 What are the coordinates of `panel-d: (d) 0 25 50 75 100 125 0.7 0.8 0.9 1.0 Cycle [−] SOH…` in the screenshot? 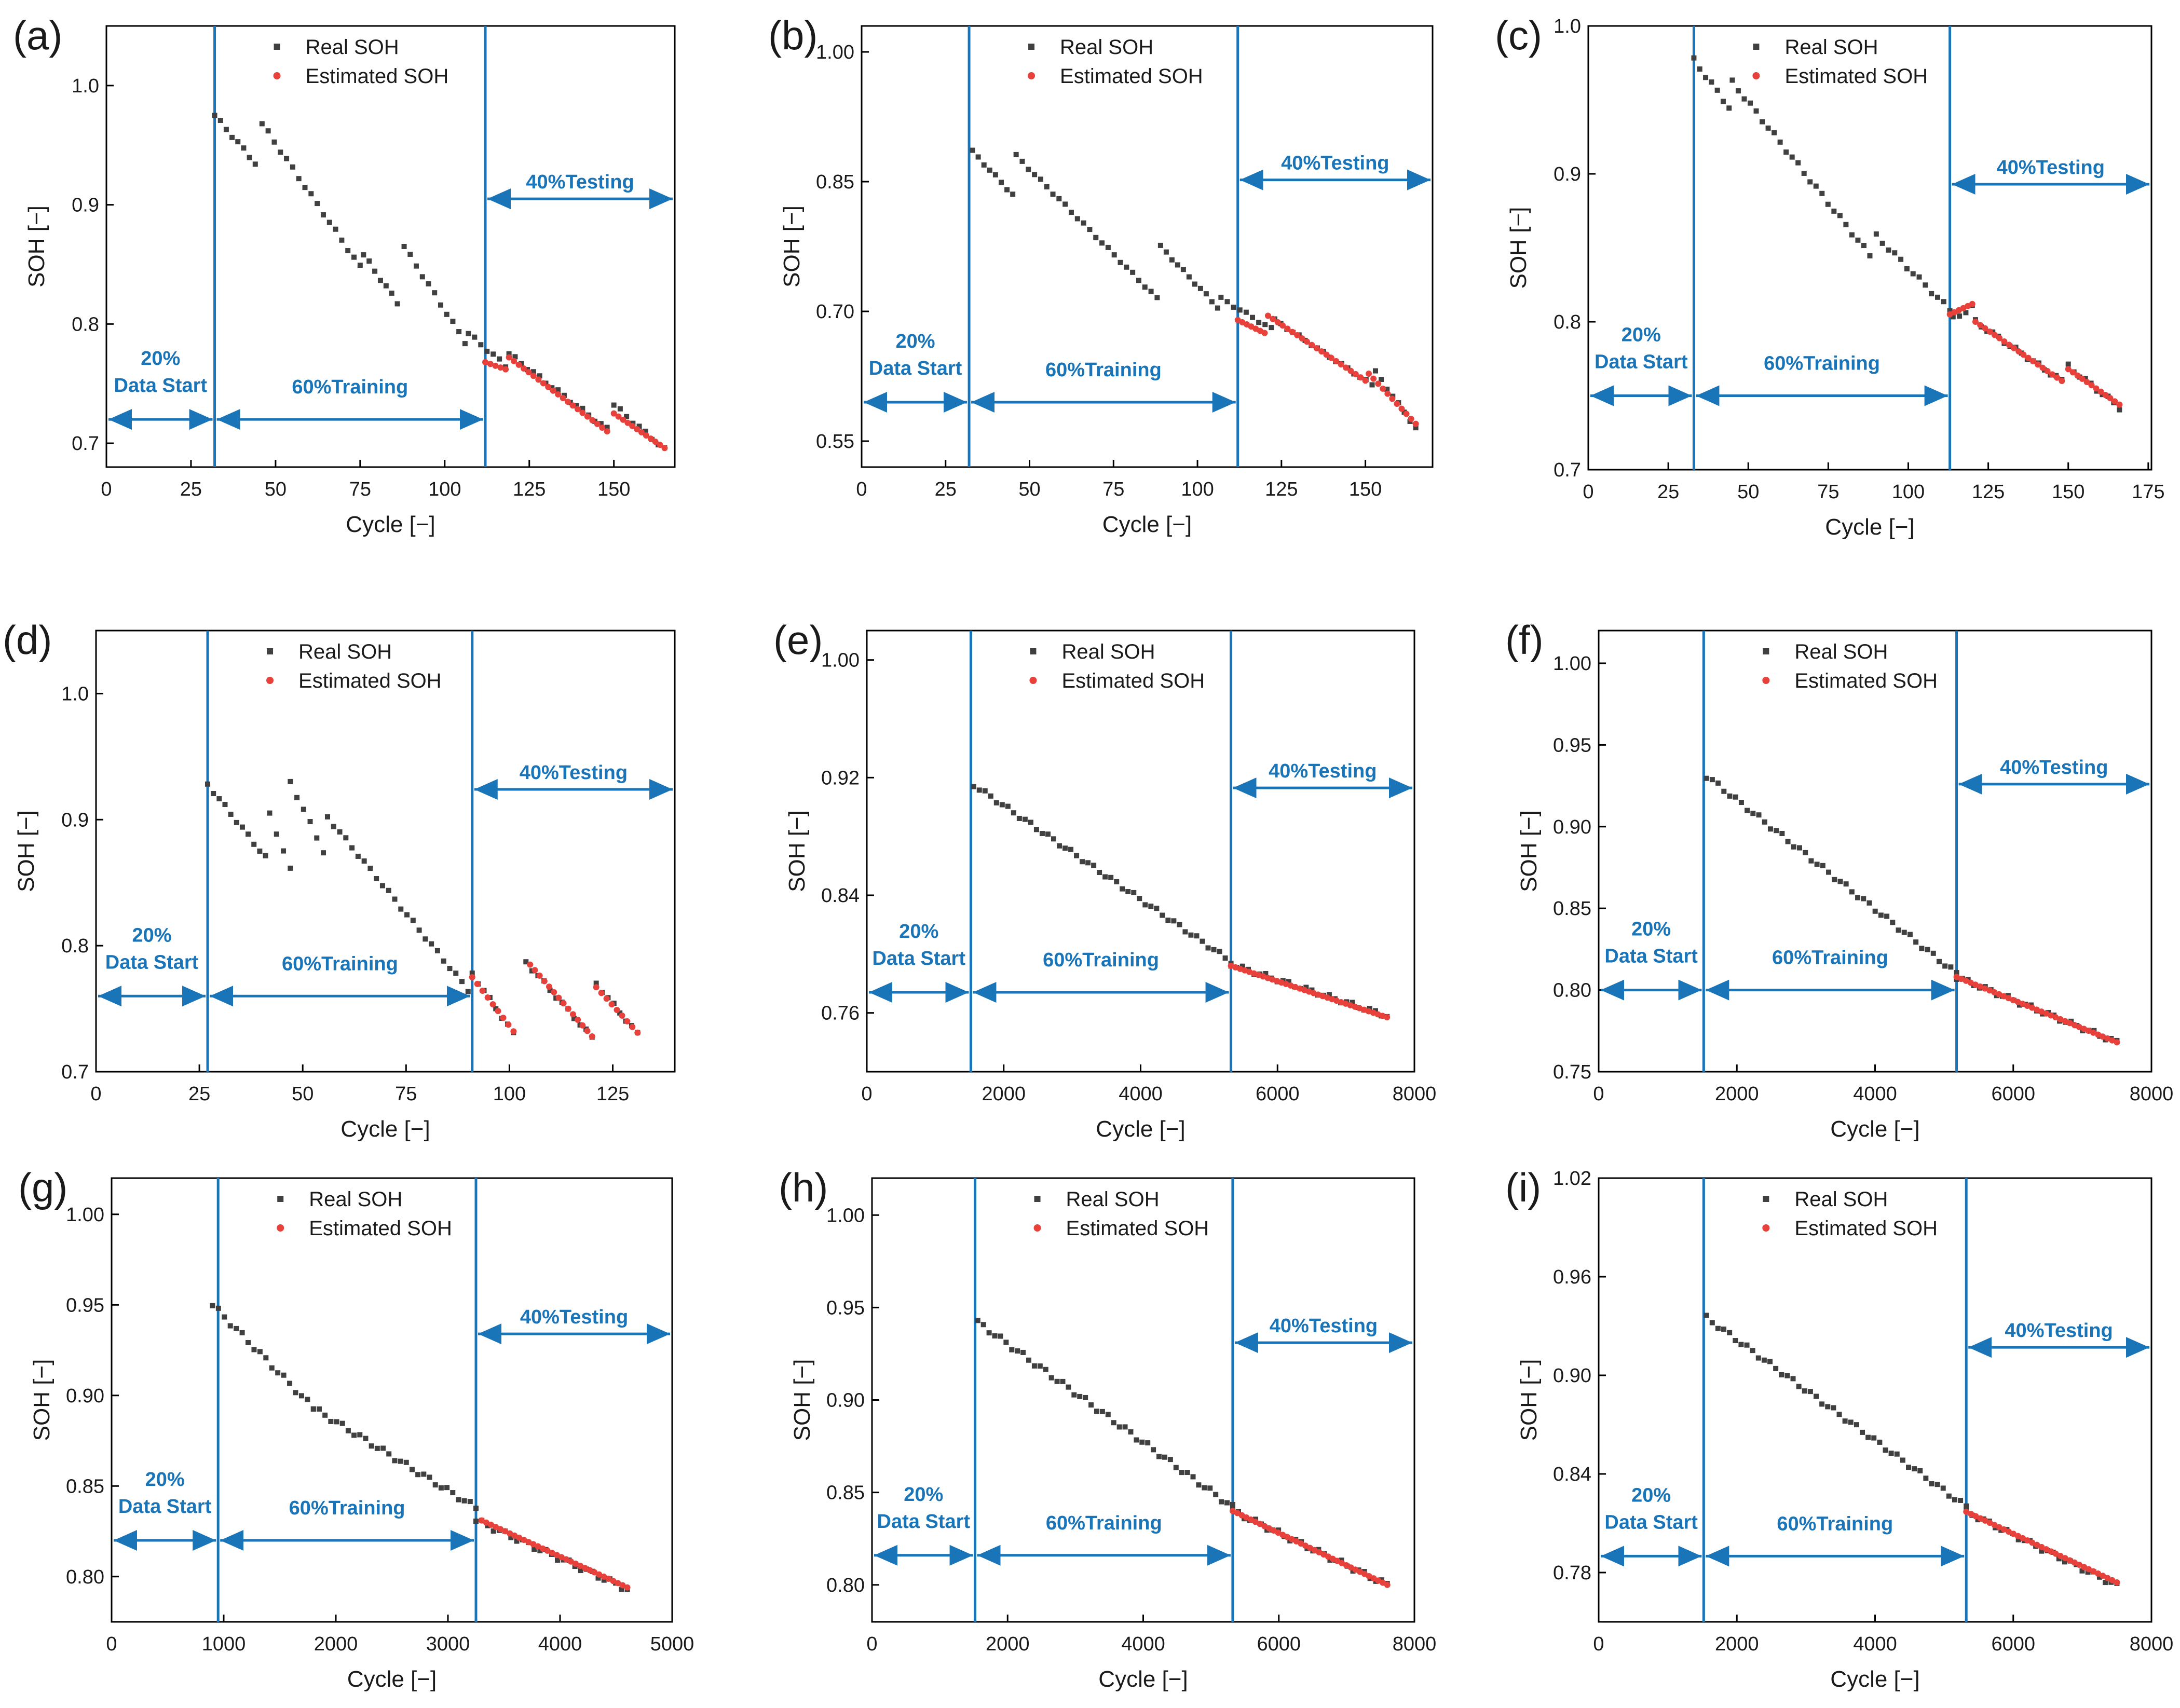 It's located at (340, 879).